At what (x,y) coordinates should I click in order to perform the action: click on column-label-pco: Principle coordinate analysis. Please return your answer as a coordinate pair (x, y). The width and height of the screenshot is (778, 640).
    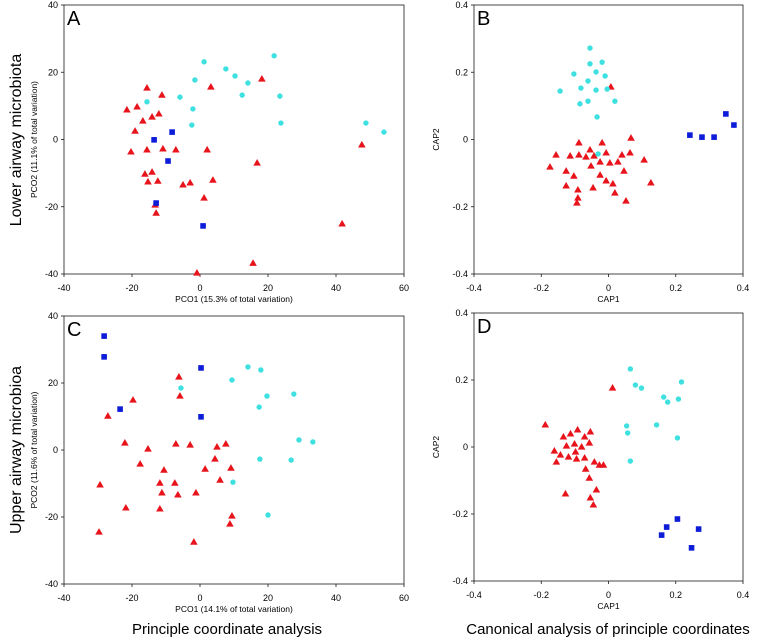
    Looking at the image, I should click on (227, 629).